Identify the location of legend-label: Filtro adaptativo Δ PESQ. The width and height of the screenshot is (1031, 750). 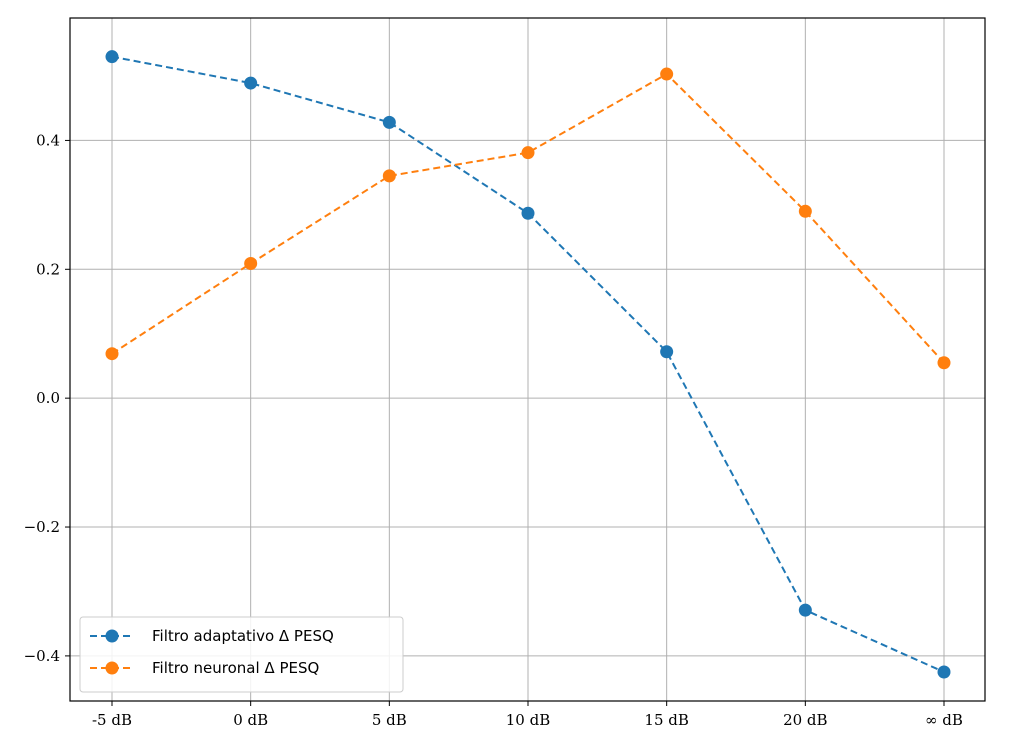
(243, 636).